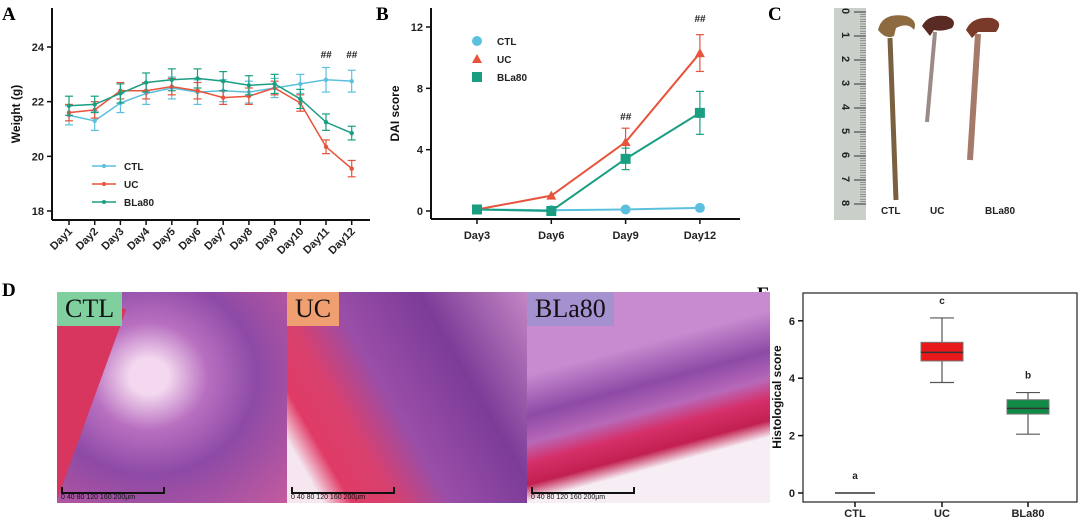 The image size is (1080, 520). I want to click on series-line-BLa80, so click(588, 162).